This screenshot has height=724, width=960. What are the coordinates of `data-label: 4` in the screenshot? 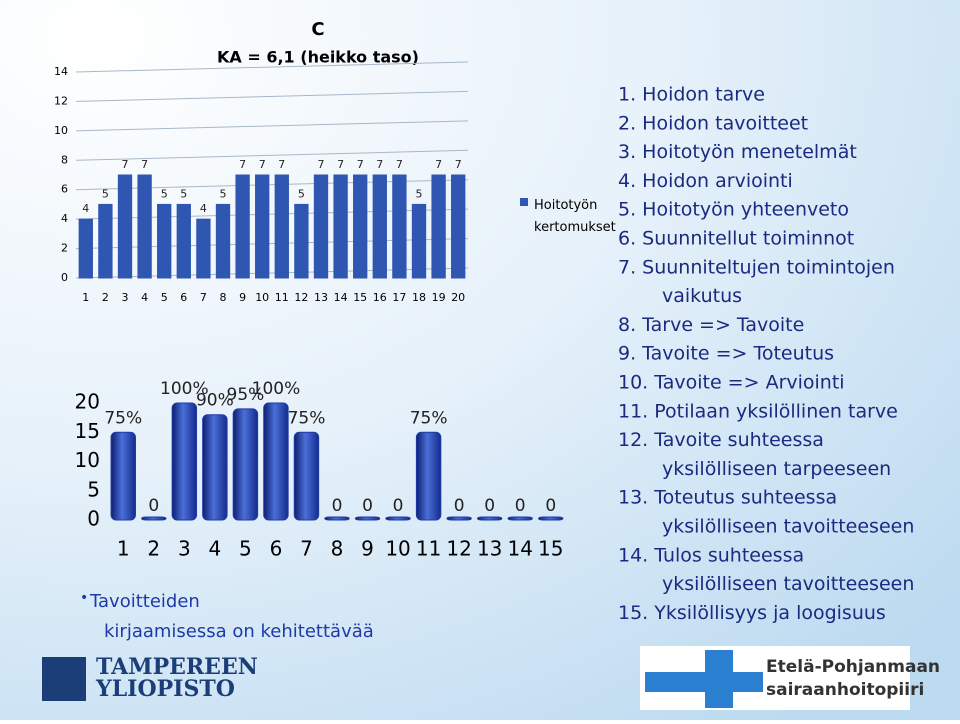 It's located at (85, 208).